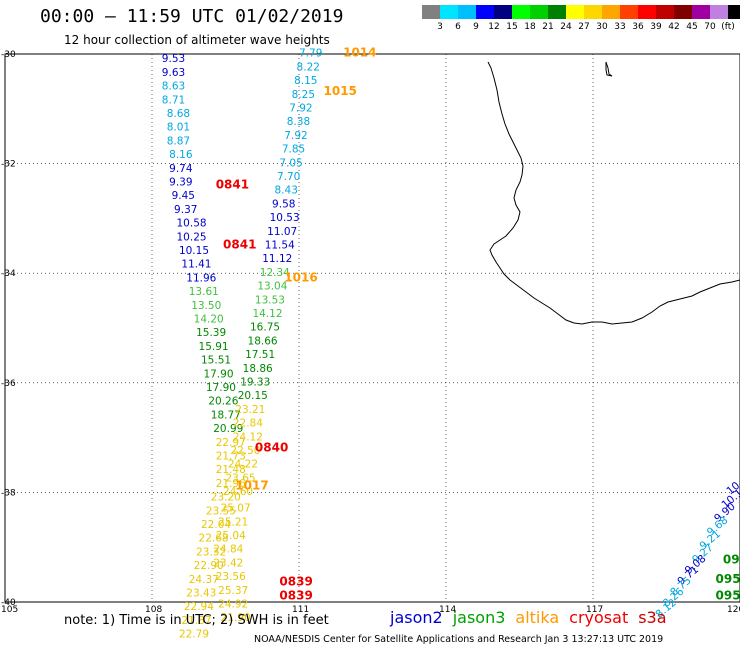 This screenshot has width=740, height=650. Describe the element at coordinates (178, 114) in the screenshot. I see `swh-value: 8.68` at that location.